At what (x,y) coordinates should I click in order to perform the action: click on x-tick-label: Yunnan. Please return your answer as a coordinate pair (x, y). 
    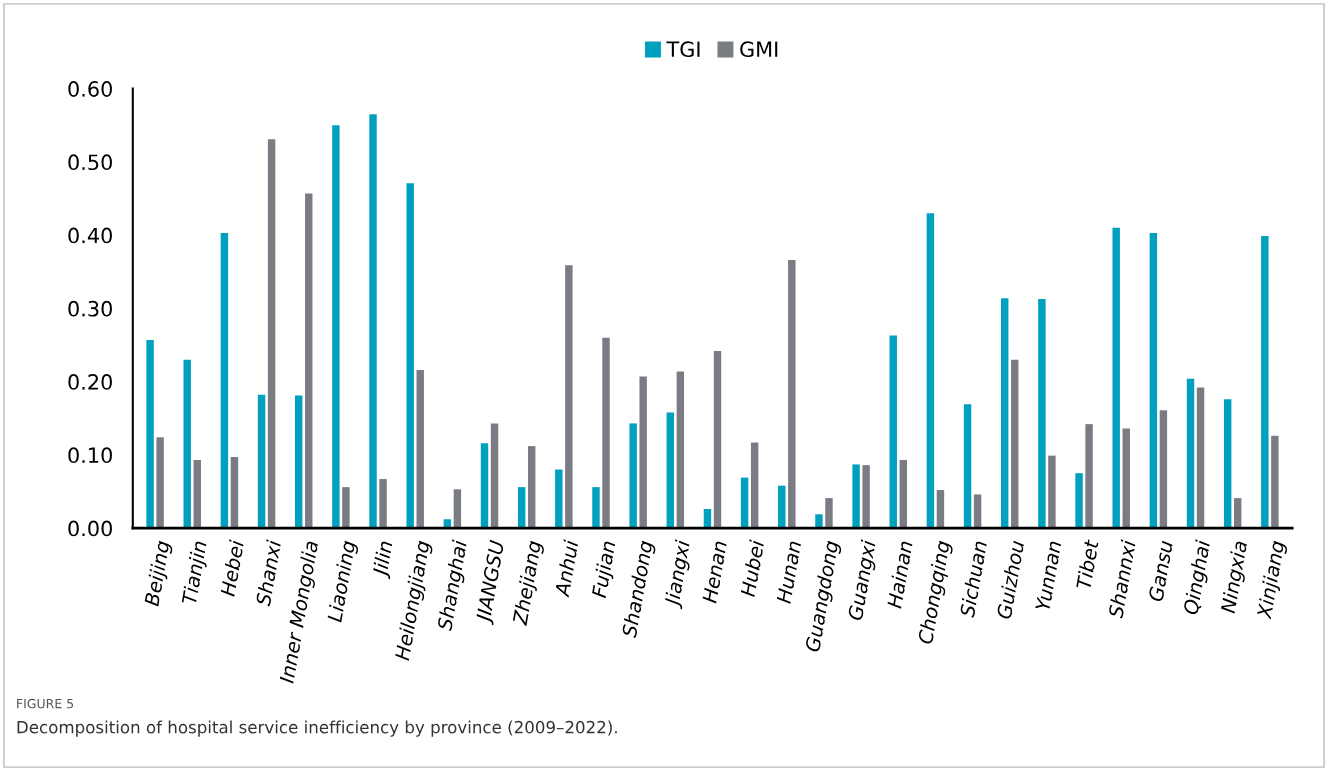
    Looking at the image, I should click on (1048, 575).